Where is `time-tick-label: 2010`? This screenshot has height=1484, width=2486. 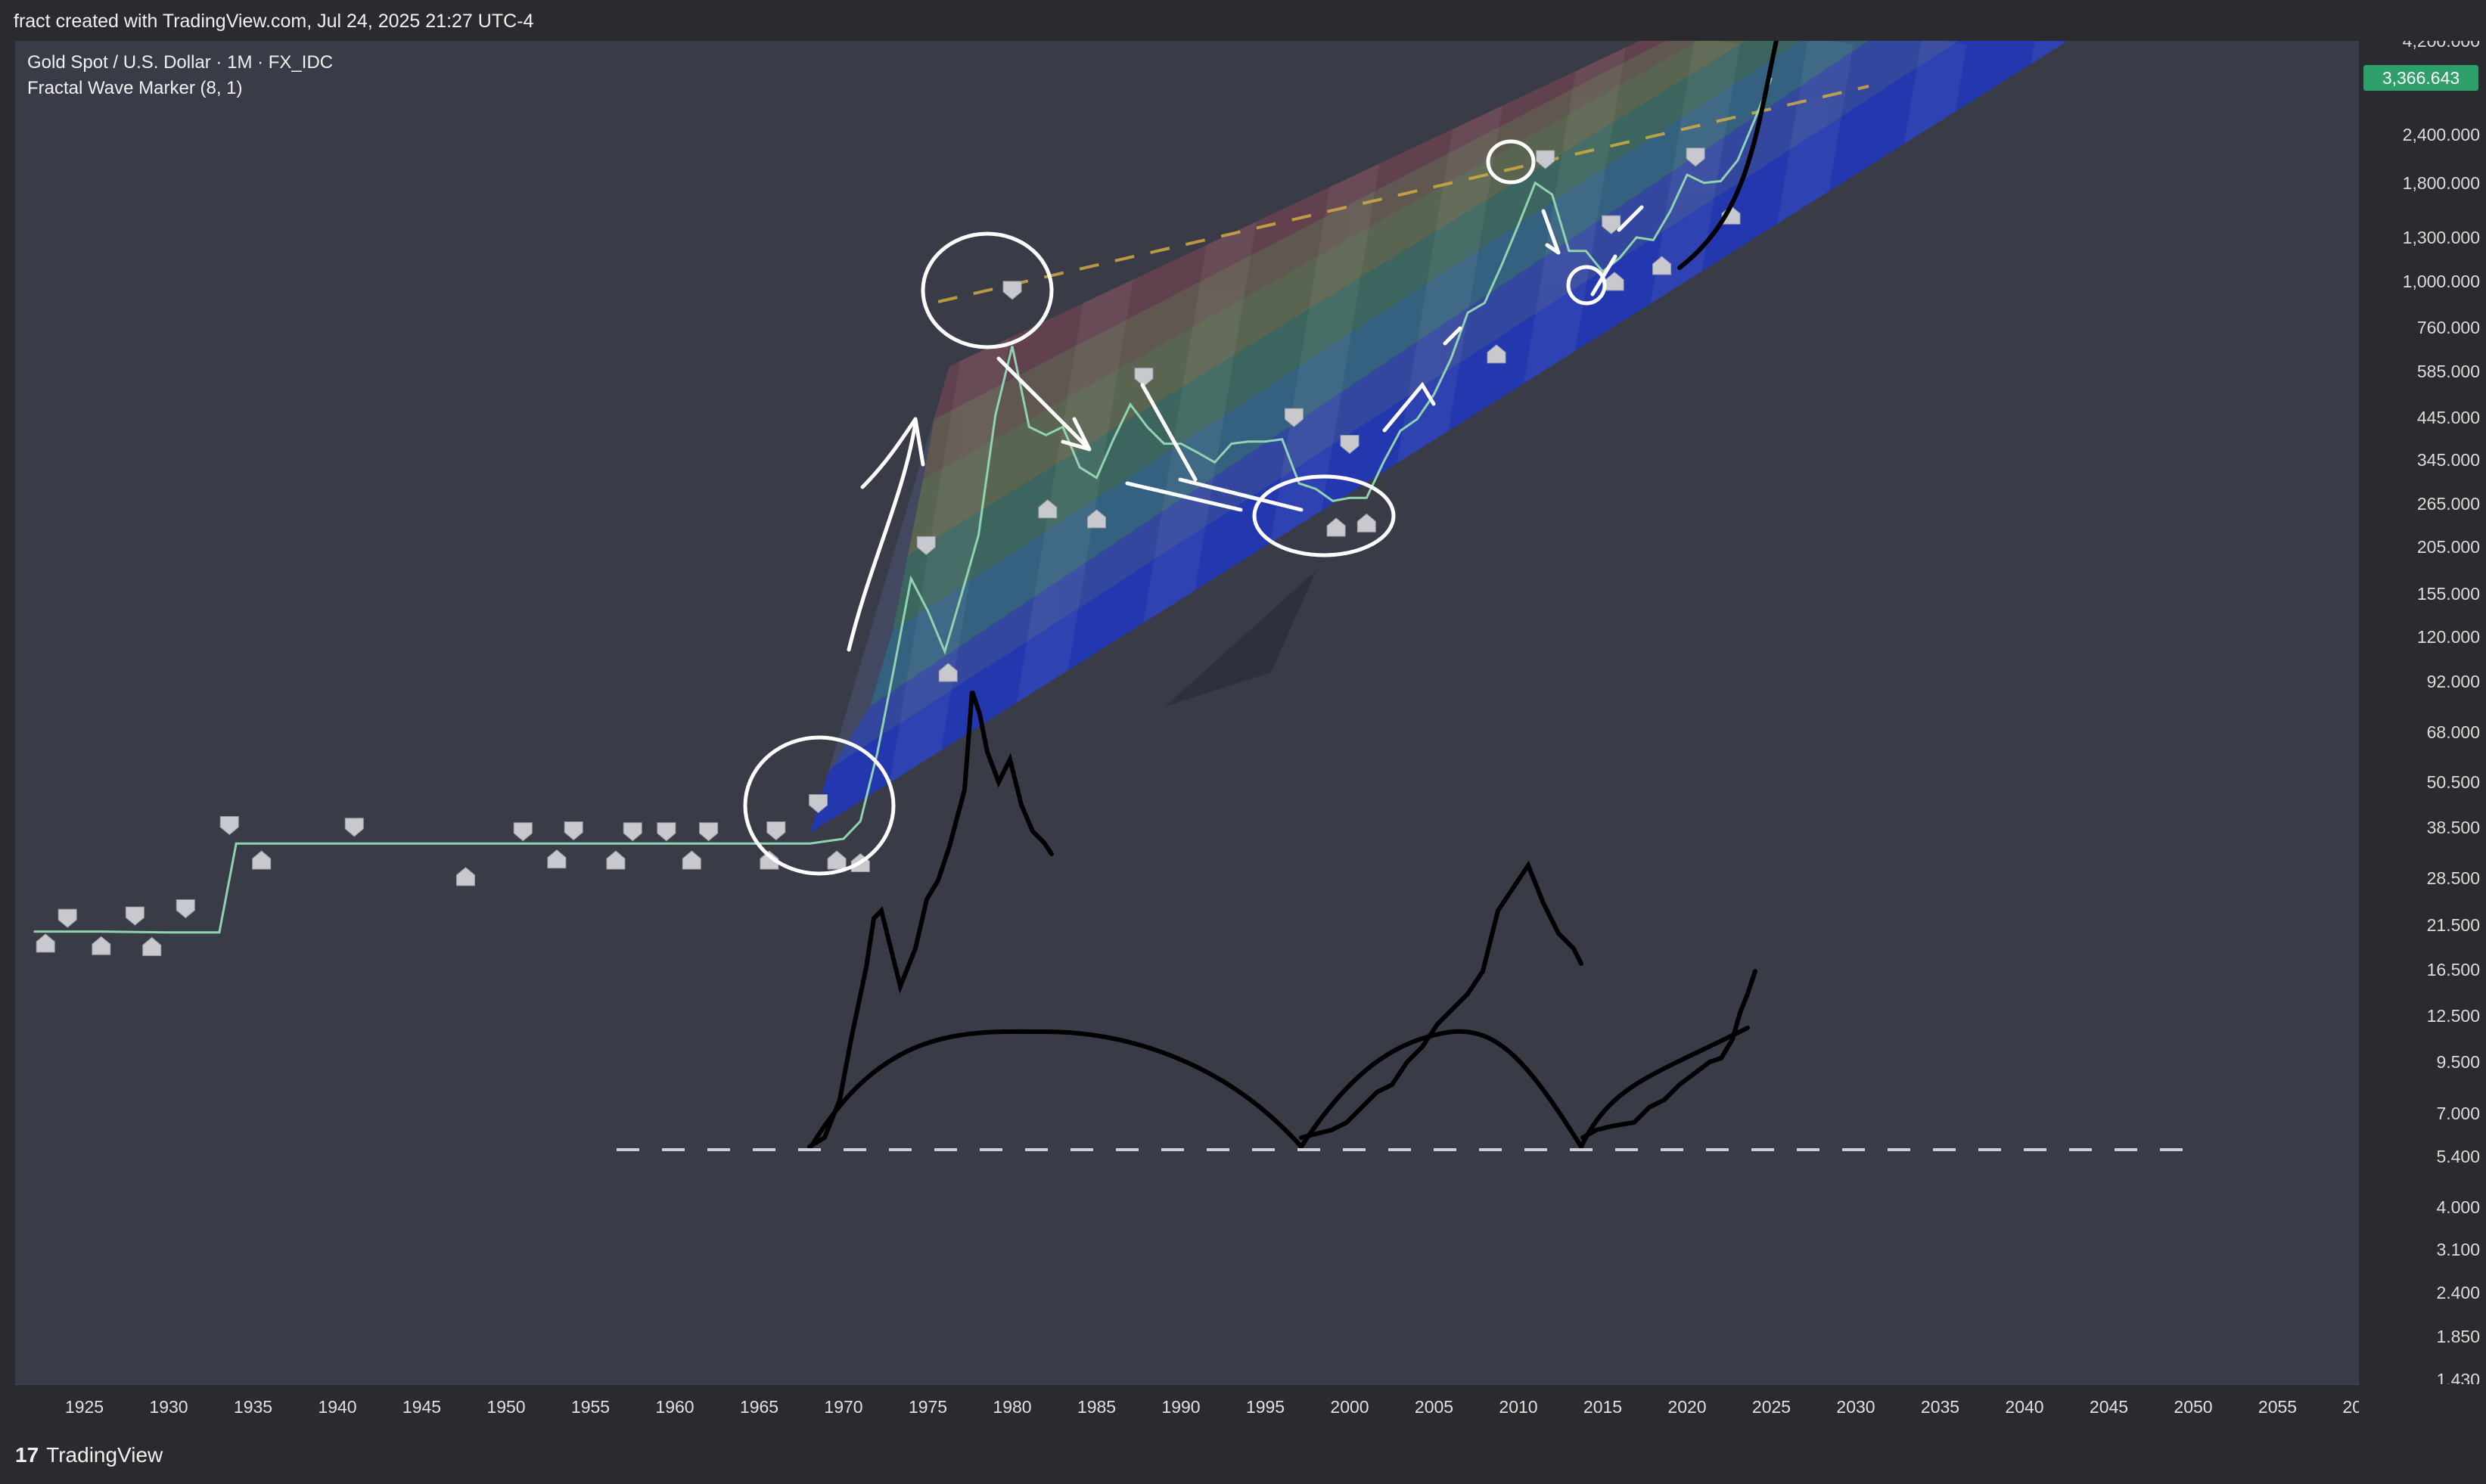 time-tick-label: 2010 is located at coordinates (1518, 1407).